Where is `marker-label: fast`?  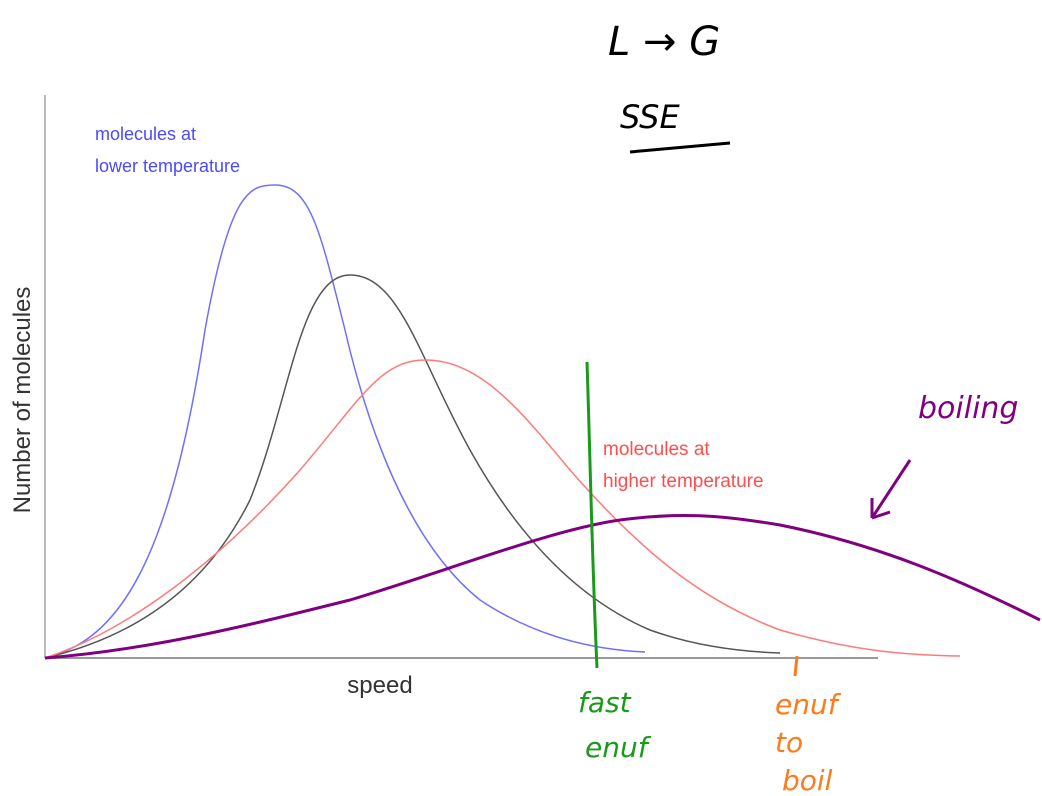
marker-label: fast is located at coordinates (605, 702).